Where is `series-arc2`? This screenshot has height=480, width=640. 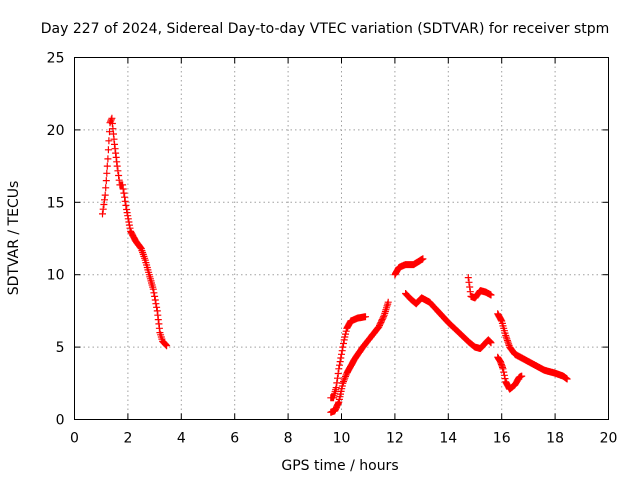 series-arc2 is located at coordinates (348, 357).